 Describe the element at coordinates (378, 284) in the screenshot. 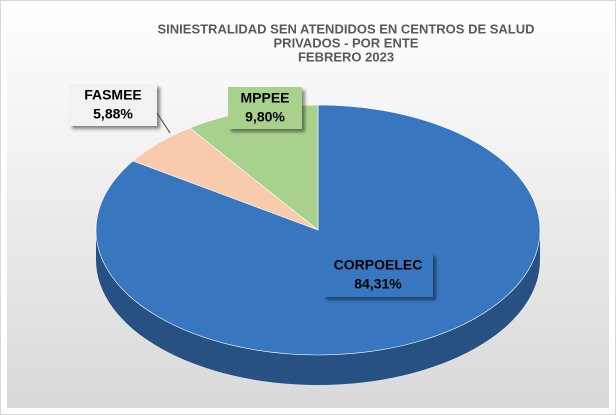

I see `data-label-value: 84,31%` at that location.